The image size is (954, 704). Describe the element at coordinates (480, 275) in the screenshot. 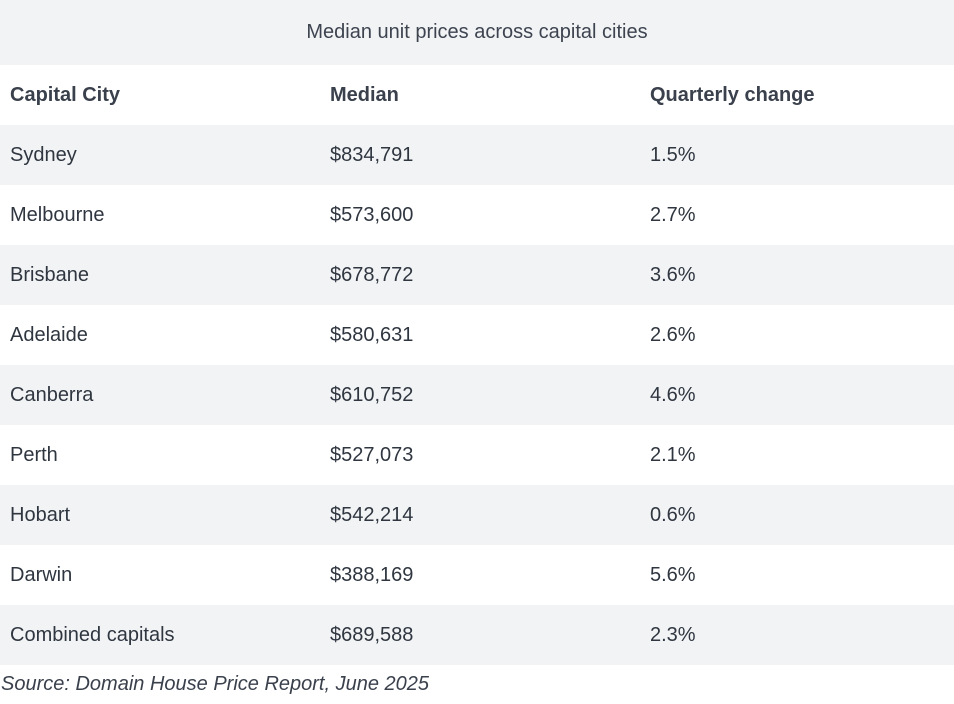

I see `cell-median: $678,772` at that location.